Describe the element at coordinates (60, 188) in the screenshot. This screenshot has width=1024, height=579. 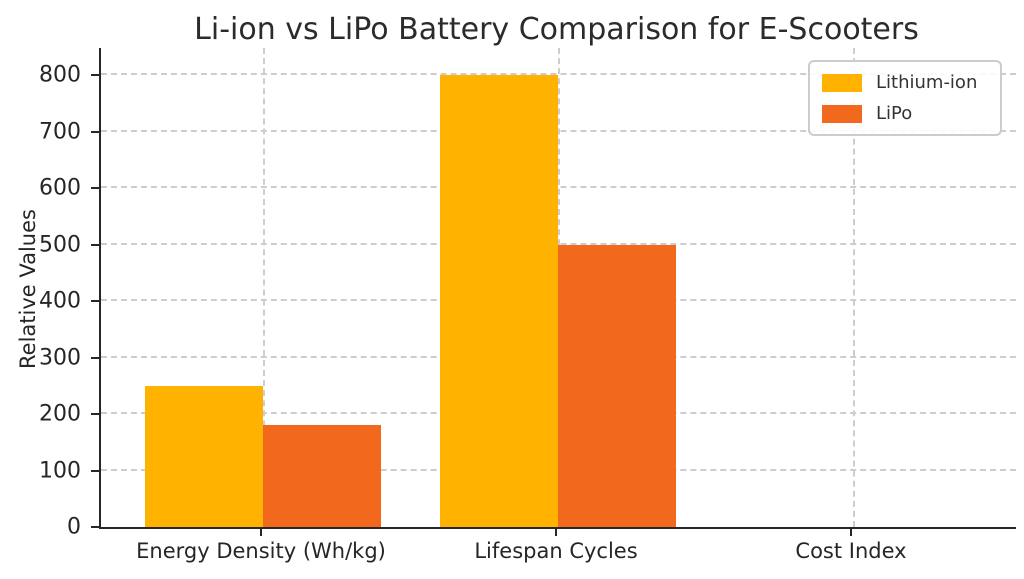
I see `y-tick-label-600: 600` at that location.